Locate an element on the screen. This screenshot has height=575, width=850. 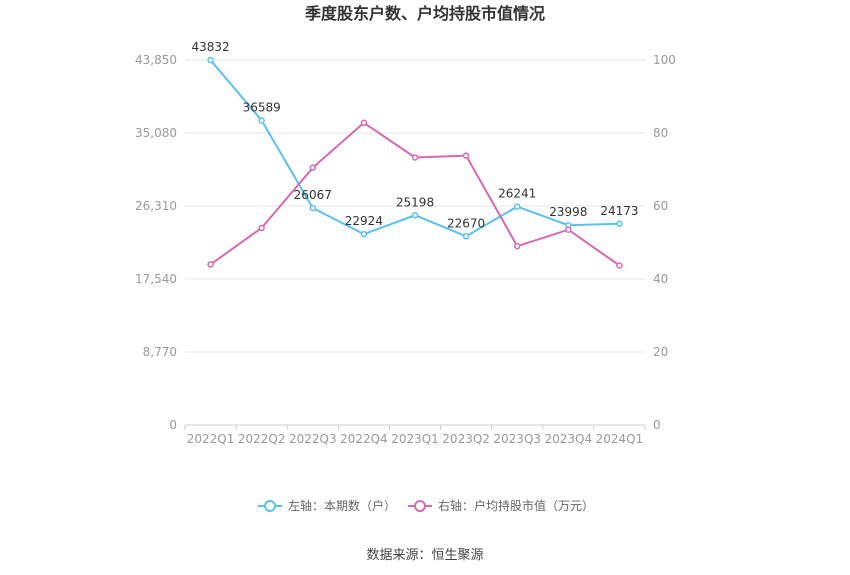
source-note: 数据来源：恒生聚源 is located at coordinates (424, 555).